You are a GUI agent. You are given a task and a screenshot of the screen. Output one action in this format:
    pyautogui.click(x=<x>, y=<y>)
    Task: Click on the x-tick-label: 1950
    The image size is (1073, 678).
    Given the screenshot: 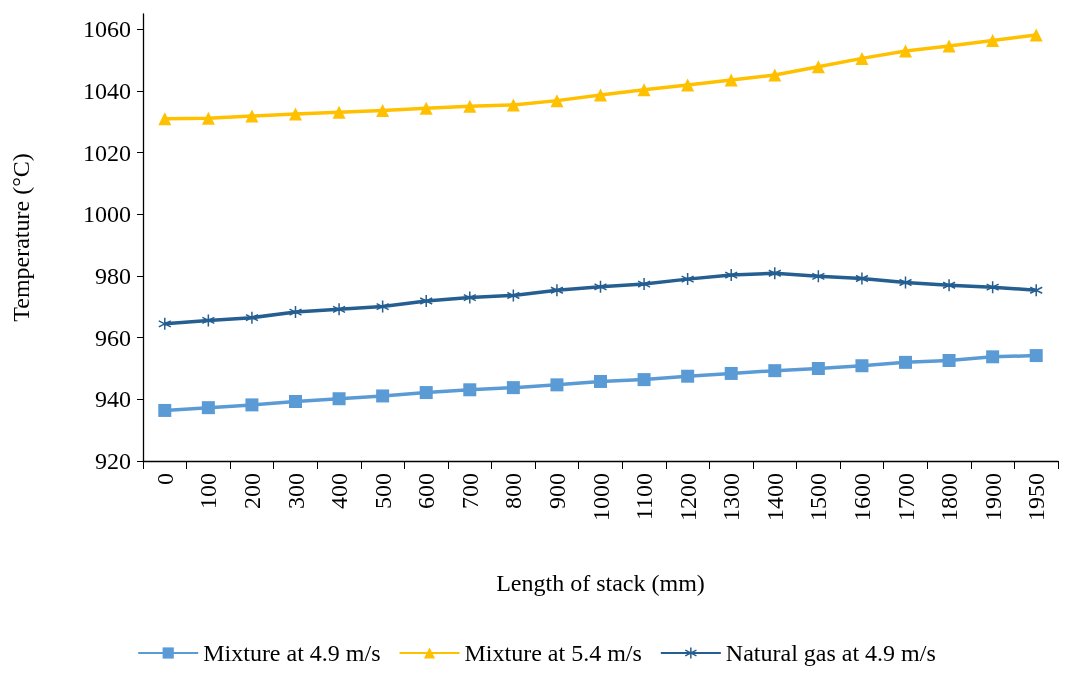 What is the action you would take?
    pyautogui.click(x=1036, y=497)
    